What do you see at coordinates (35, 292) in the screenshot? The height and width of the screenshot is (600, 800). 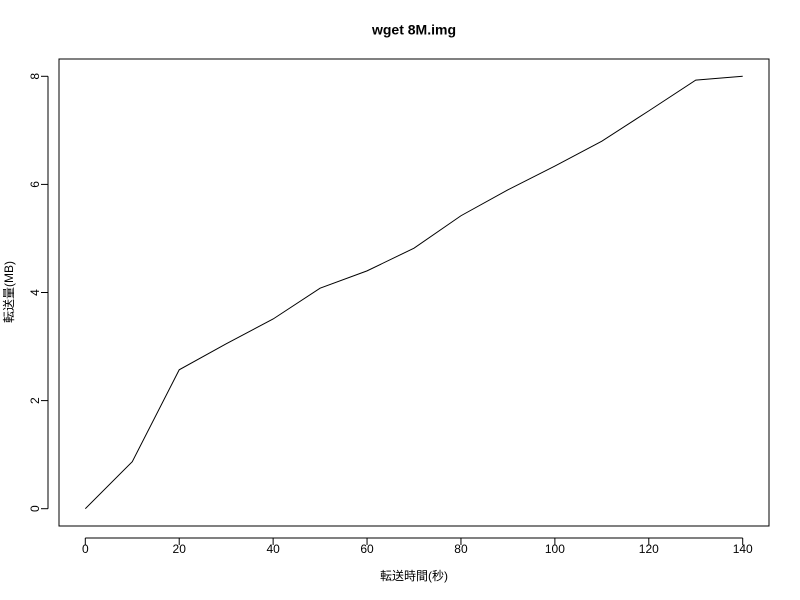 I see `y-tick-label: 4` at bounding box center [35, 292].